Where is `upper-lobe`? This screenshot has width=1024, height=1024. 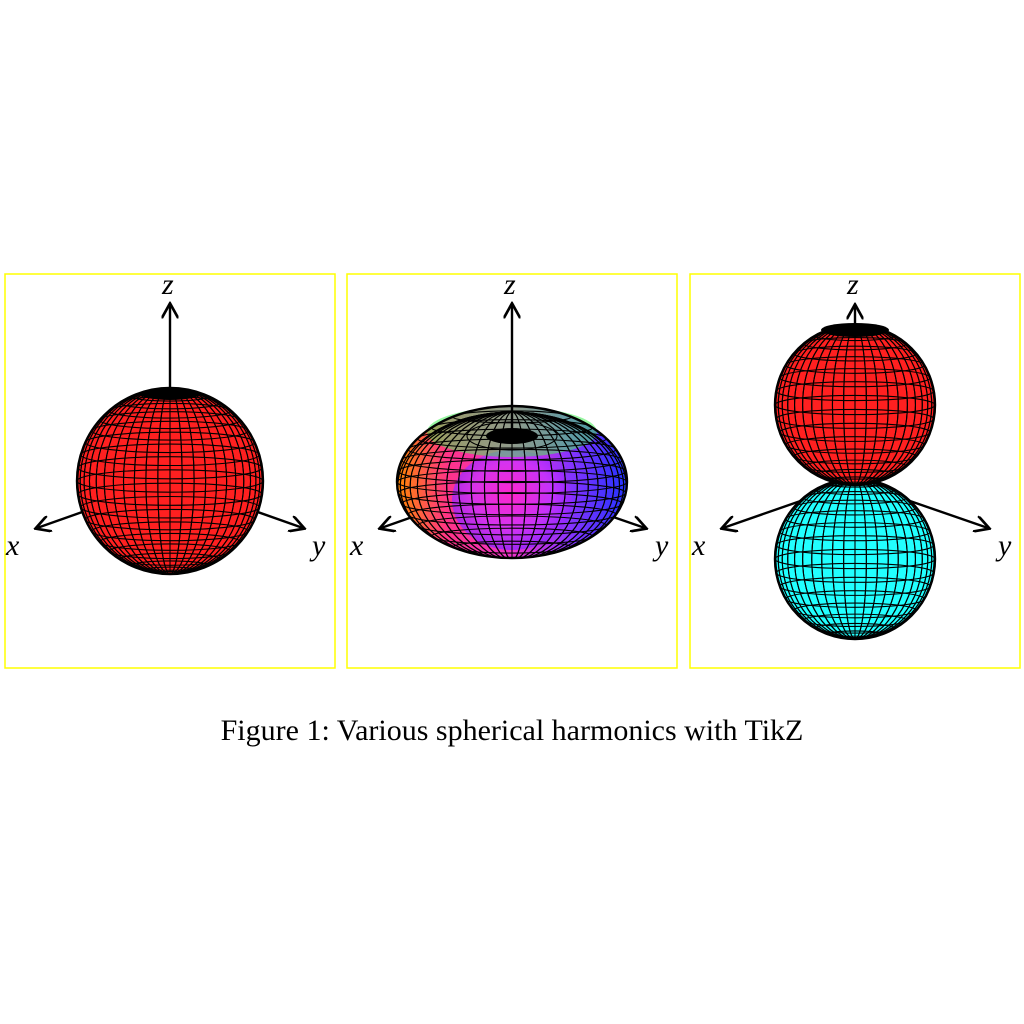
upper-lobe is located at coordinates (855, 405).